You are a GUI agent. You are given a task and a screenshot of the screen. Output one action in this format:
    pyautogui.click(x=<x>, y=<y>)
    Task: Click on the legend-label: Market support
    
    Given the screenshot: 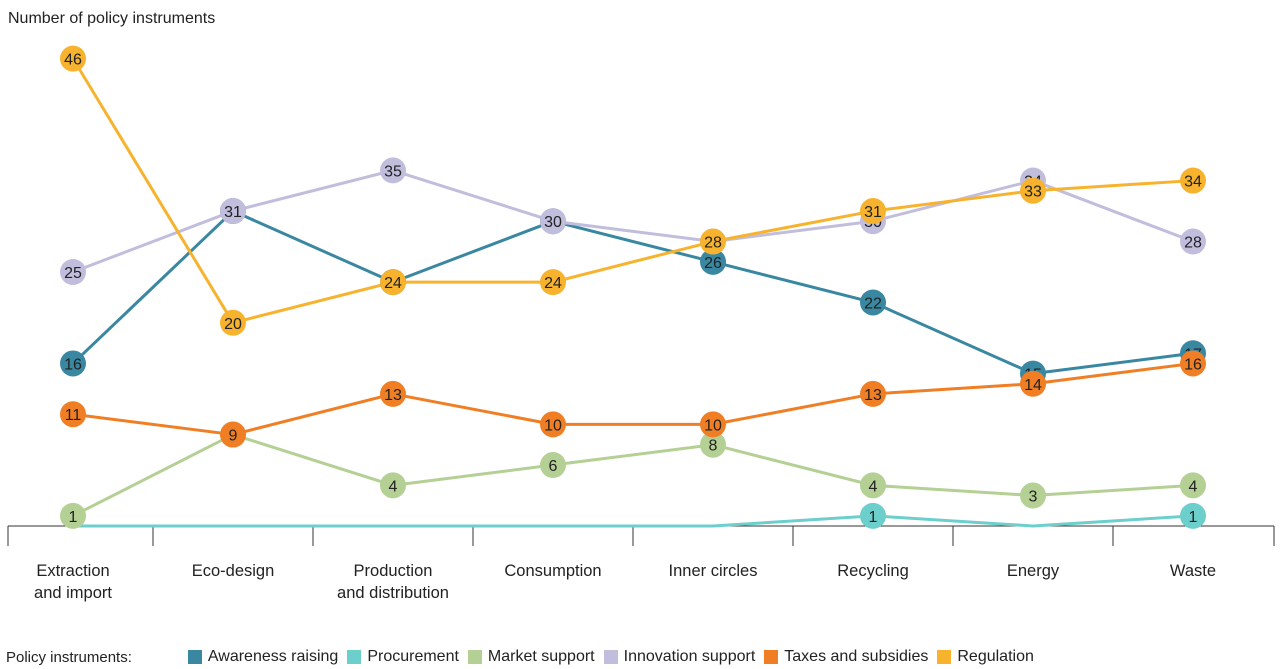 What is the action you would take?
    pyautogui.click(x=541, y=656)
    